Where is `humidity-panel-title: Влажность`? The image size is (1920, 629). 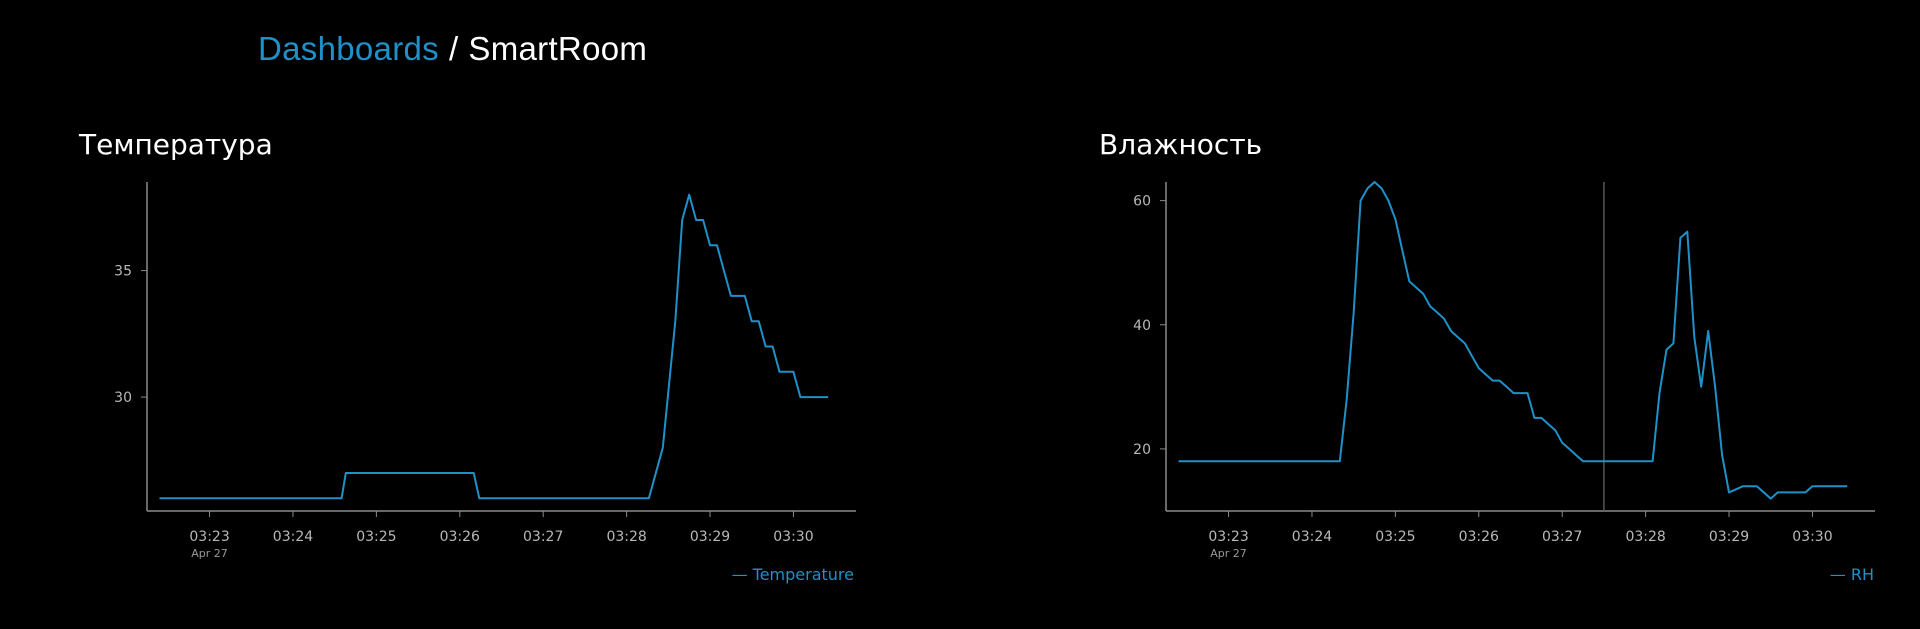 humidity-panel-title: Влажность is located at coordinates (1181, 144).